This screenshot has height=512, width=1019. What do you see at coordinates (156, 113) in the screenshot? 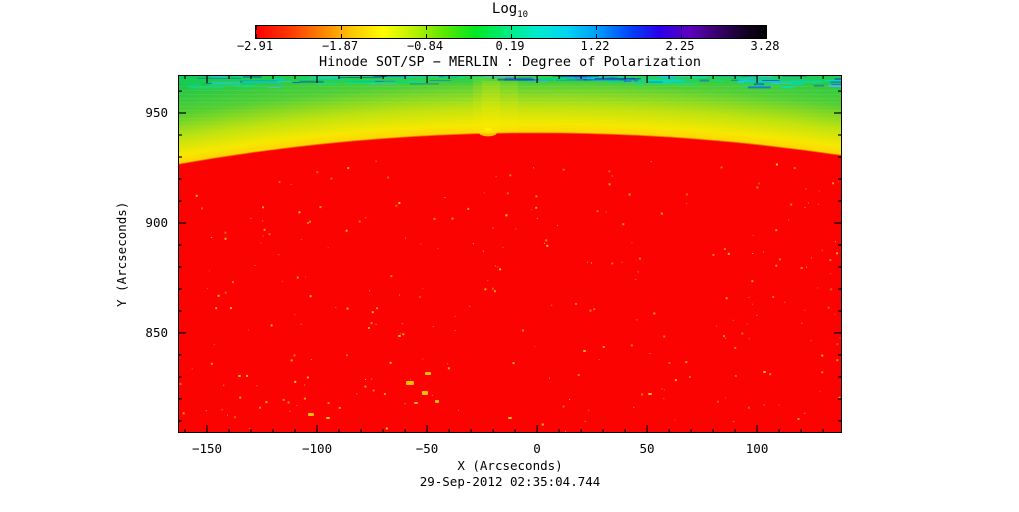
I see `y-tick-label: 950` at bounding box center [156, 113].